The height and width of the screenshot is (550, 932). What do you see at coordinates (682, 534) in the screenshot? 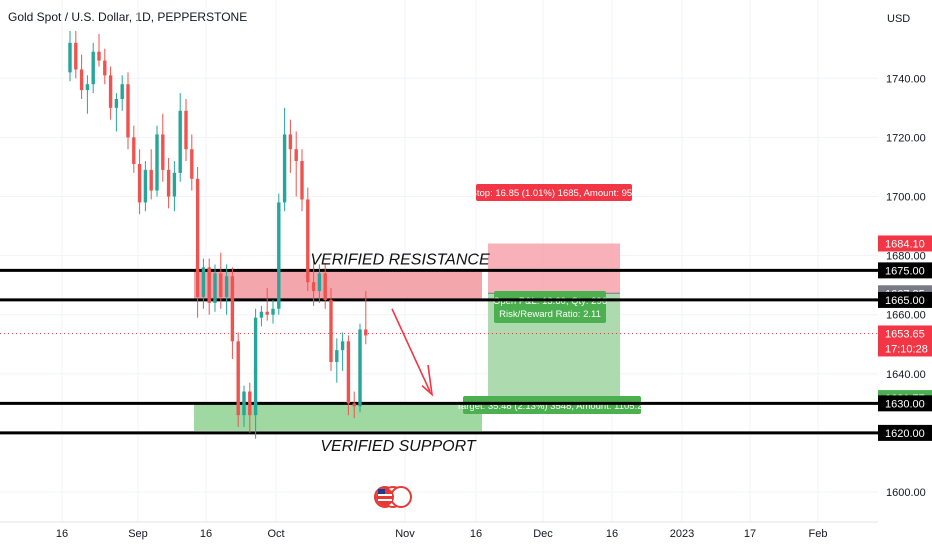
I see `x-tick-label: 2023` at bounding box center [682, 534].